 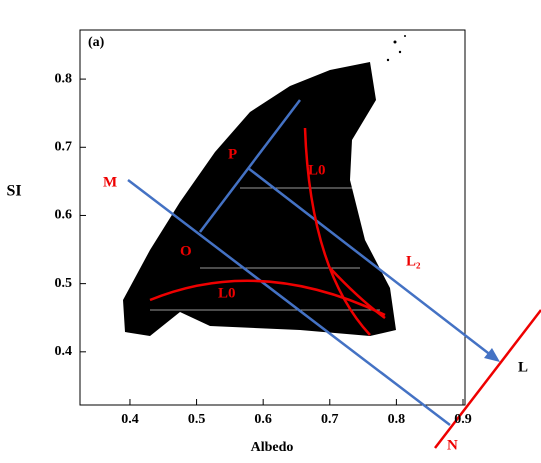 I want to click on annotation: L₂, so click(x=413, y=261).